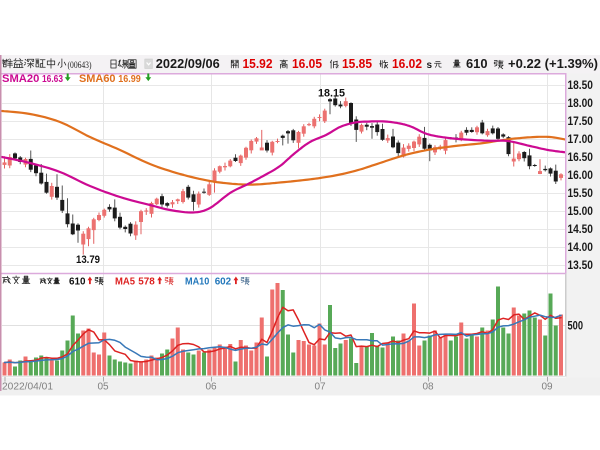  What do you see at coordinates (581, 103) in the screenshot?
I see `svg-text: 18.00` at bounding box center [581, 103].